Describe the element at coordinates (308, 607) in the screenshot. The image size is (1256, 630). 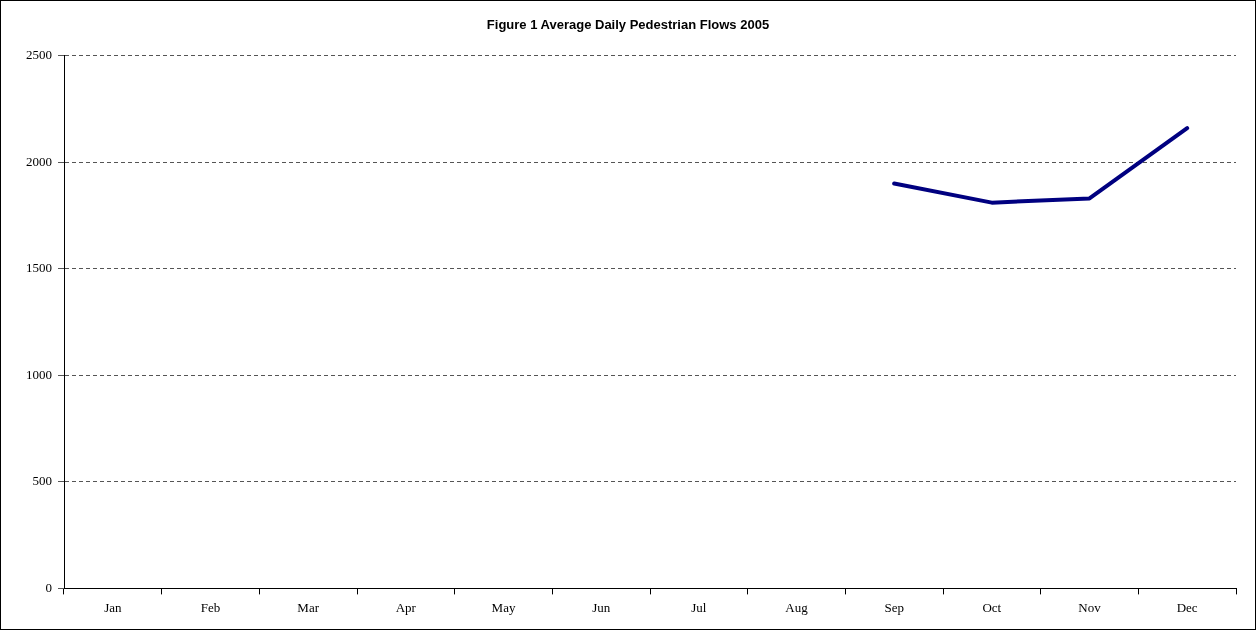
I see `x-tick-label: Mar` at that location.